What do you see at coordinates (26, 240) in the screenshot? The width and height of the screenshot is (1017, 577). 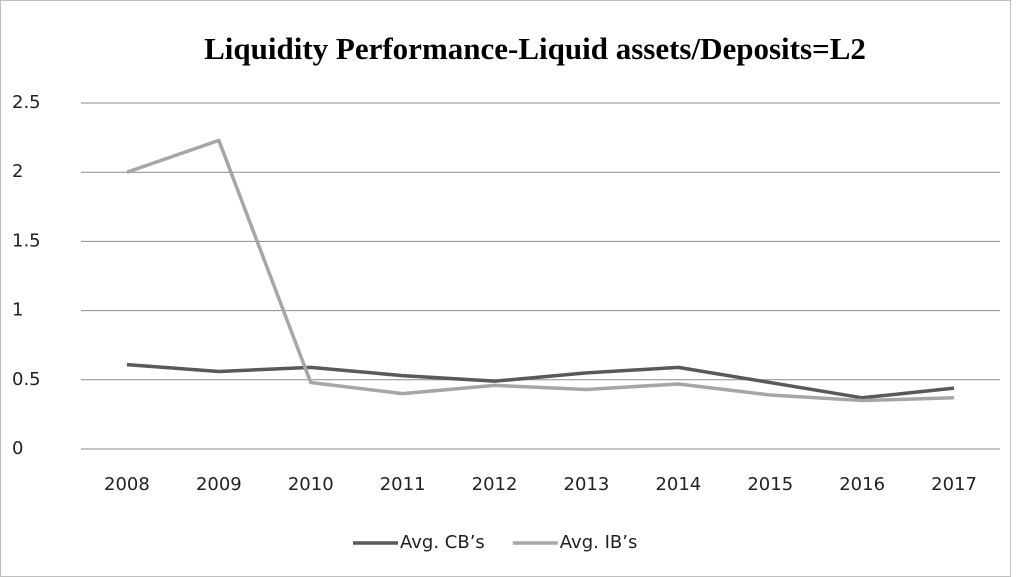 I see `y-tick-label: 1.5` at bounding box center [26, 240].